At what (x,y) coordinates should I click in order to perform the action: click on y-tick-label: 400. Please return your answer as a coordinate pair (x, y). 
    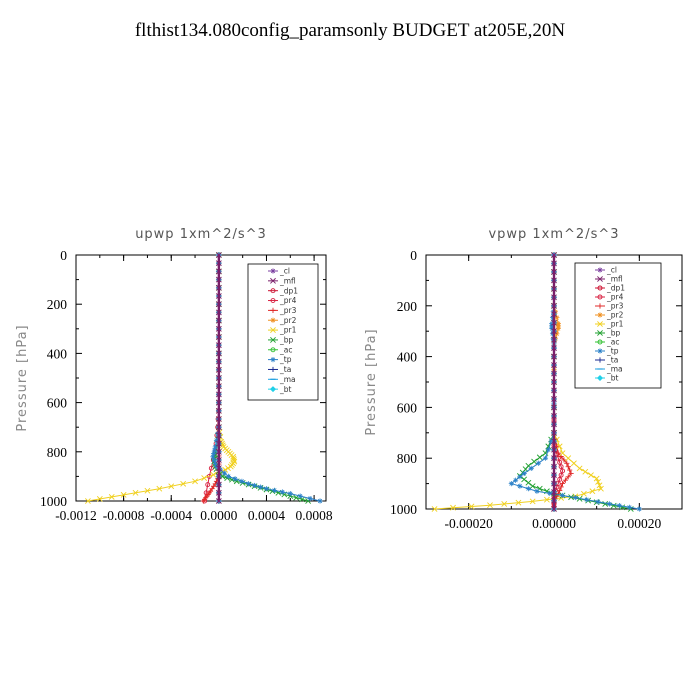
    Looking at the image, I should click on (407, 357).